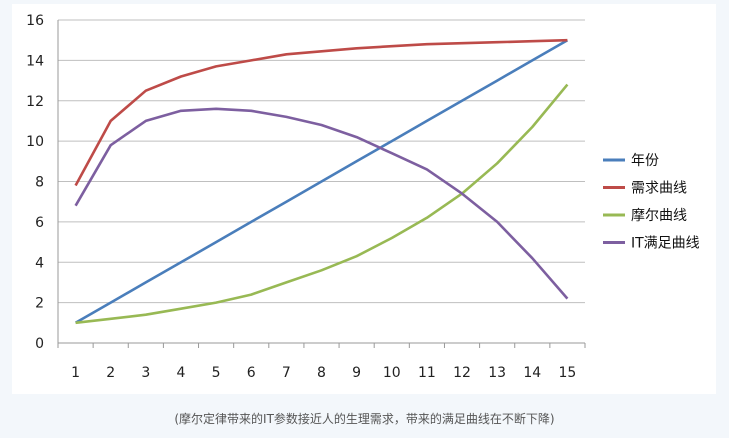 The height and width of the screenshot is (438, 729). What do you see at coordinates (286, 373) in the screenshot?
I see `x-tick-label: 7` at bounding box center [286, 373].